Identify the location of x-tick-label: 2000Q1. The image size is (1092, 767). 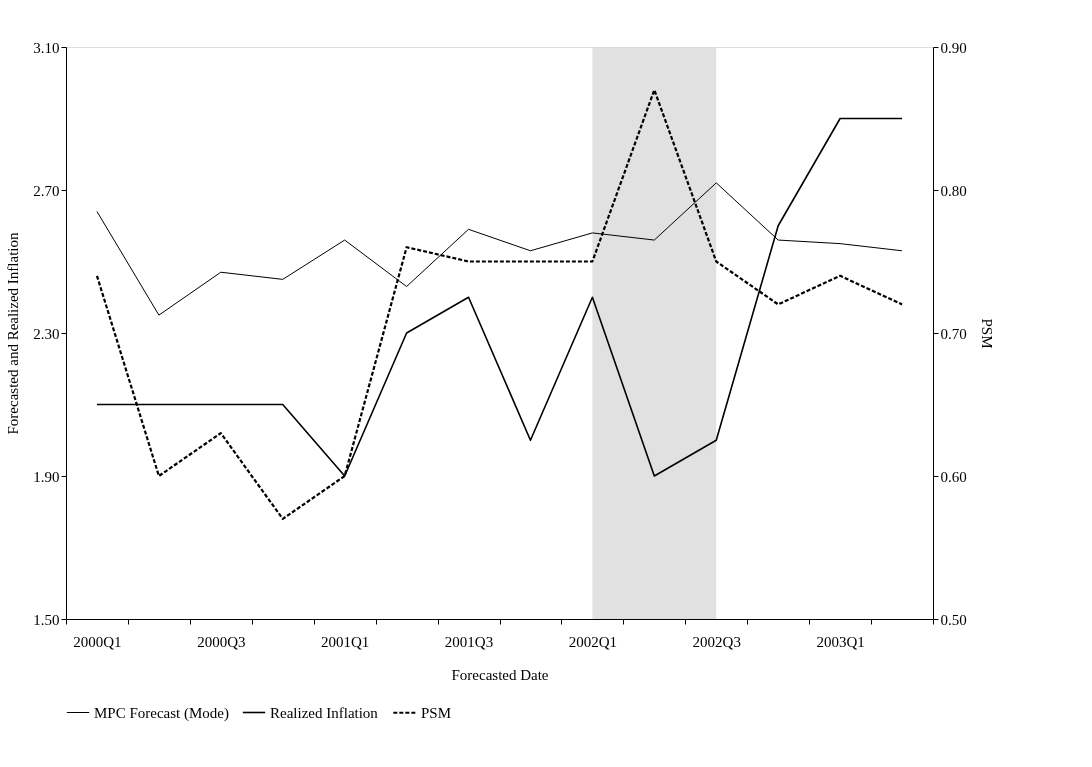
(97, 641).